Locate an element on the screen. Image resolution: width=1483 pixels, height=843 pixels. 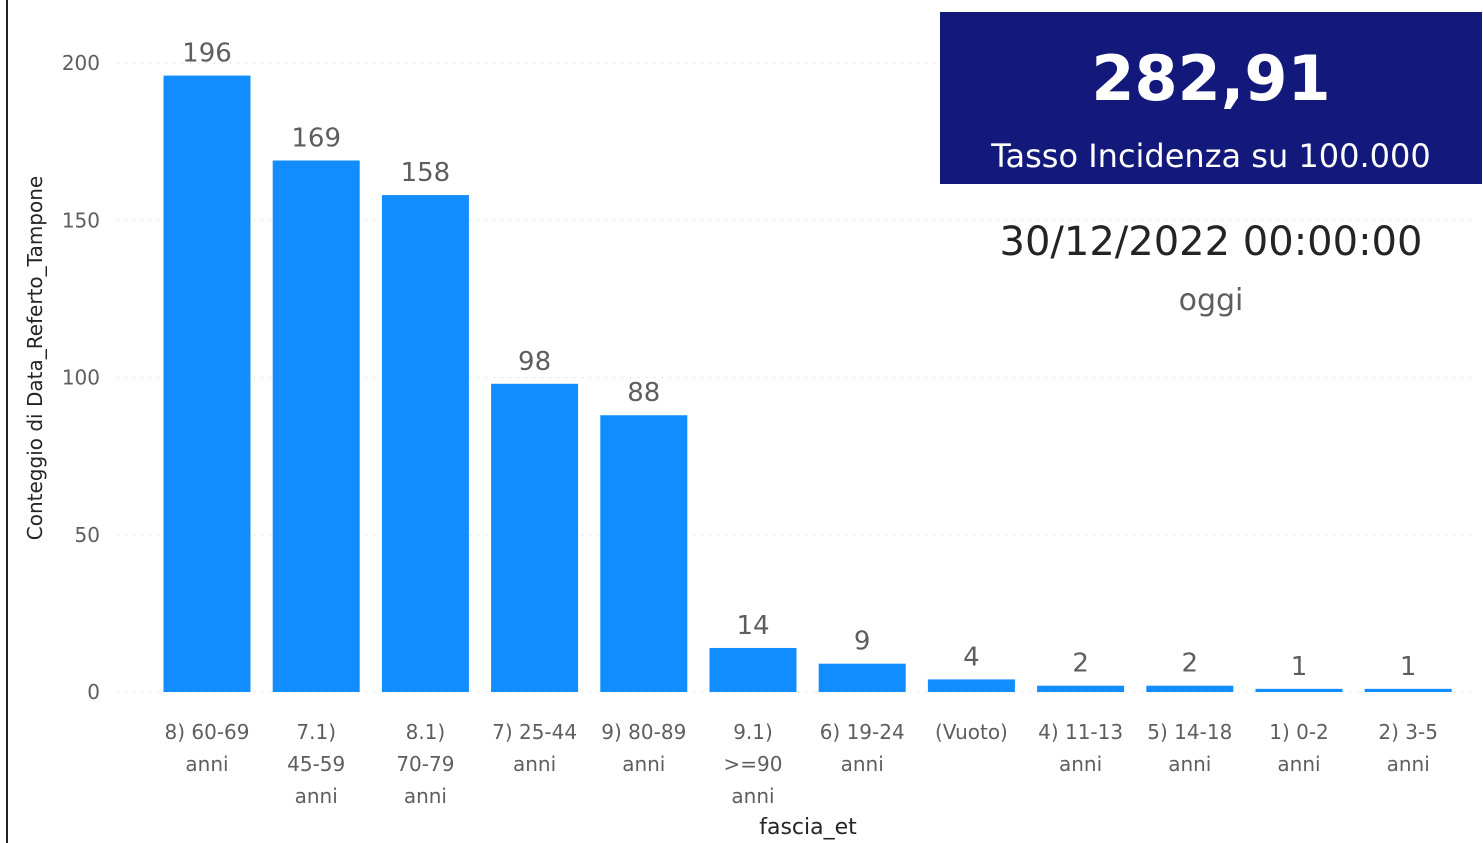
data-label: 88 is located at coordinates (643, 393).